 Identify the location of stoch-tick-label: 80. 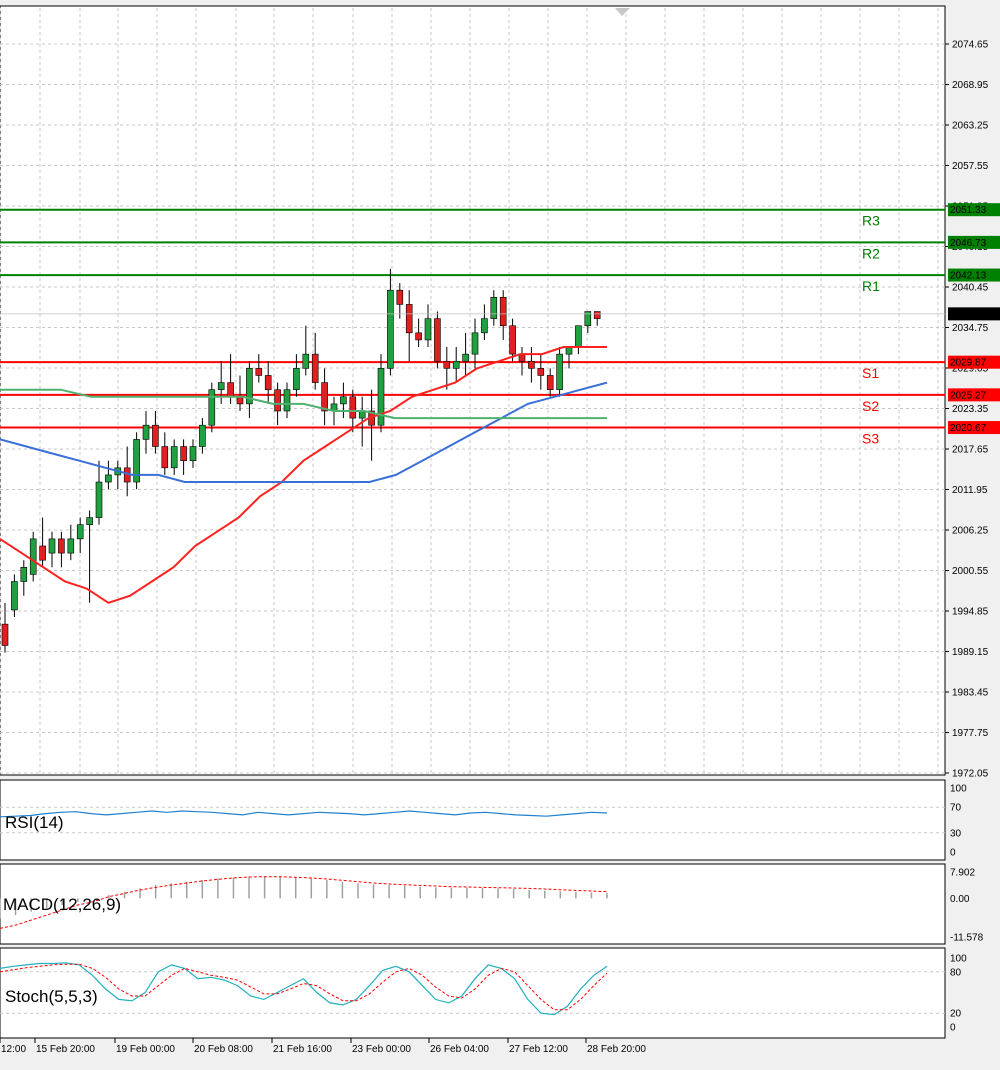
(956, 972).